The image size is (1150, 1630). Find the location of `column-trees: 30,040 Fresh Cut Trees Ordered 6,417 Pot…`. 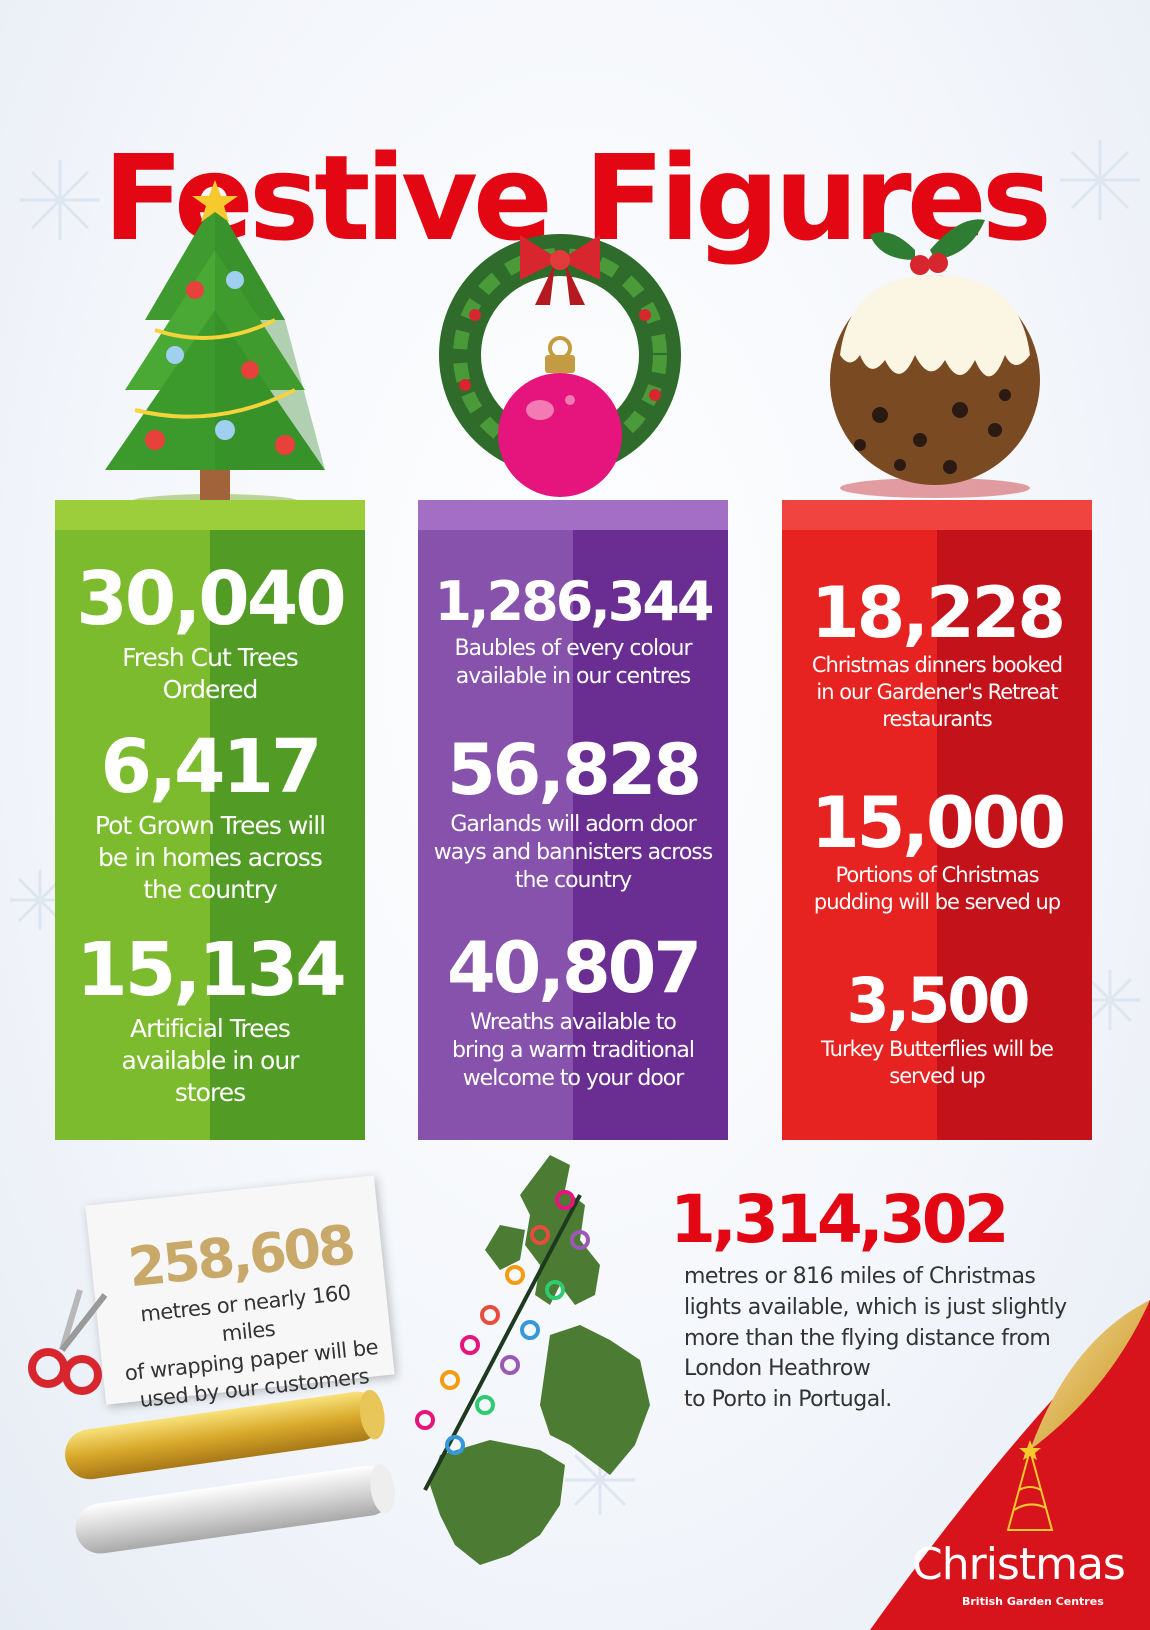

column-trees: 30,040 Fresh Cut Trees Ordered 6,417 Pot… is located at coordinates (210, 820).